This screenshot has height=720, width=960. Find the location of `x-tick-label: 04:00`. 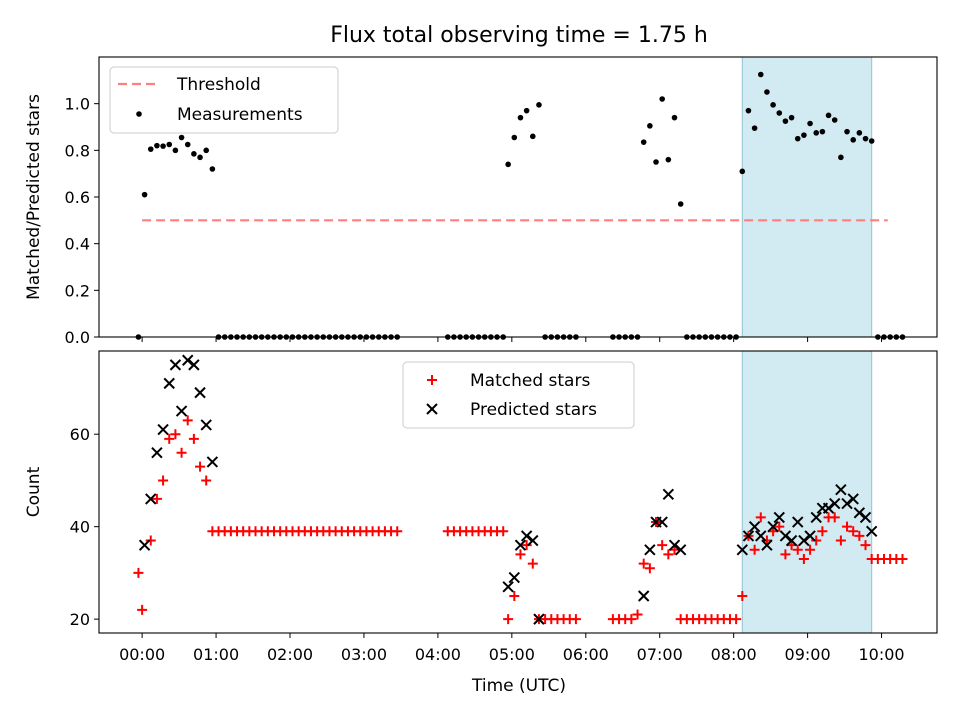

x-tick-label: 04:00 is located at coordinates (438, 654).